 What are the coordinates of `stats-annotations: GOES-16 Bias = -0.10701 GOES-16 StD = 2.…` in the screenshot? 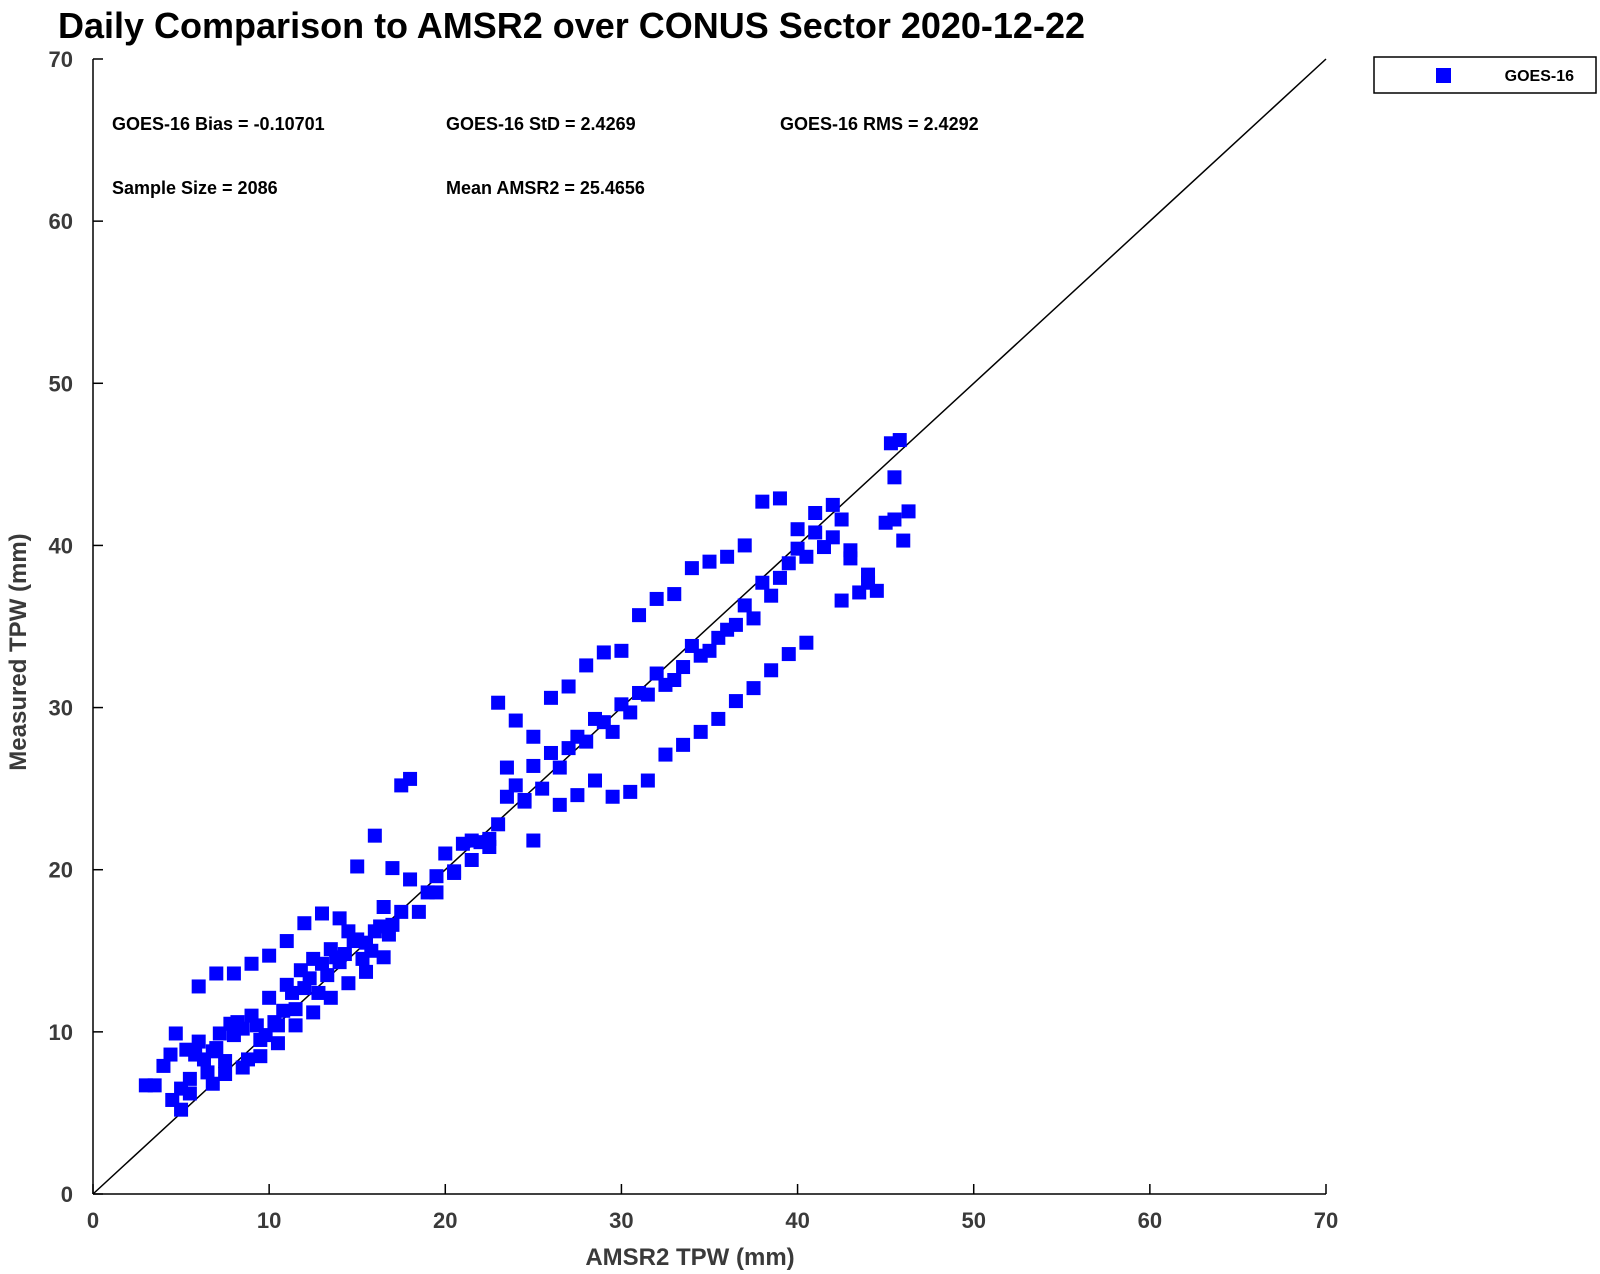 It's located at (545, 156).